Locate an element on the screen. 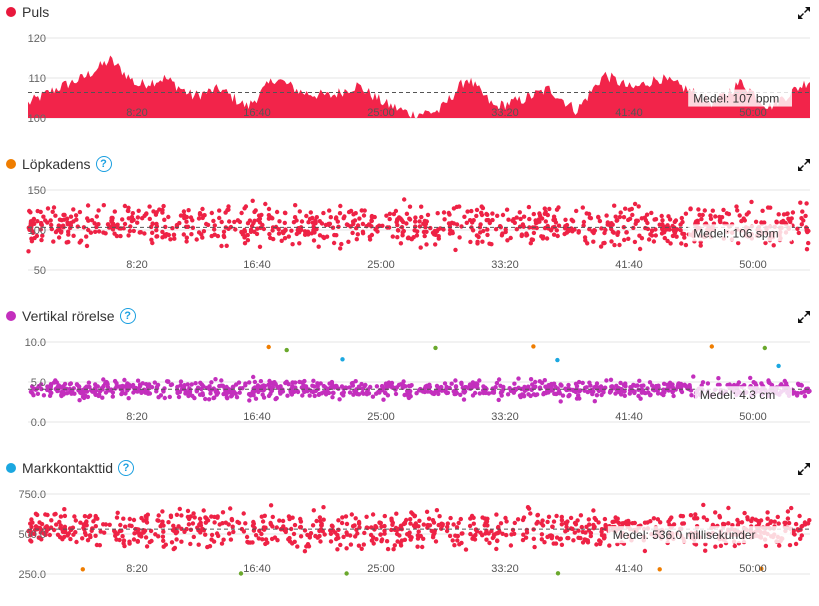  x-tick-label: 50:00 is located at coordinates (753, 569).